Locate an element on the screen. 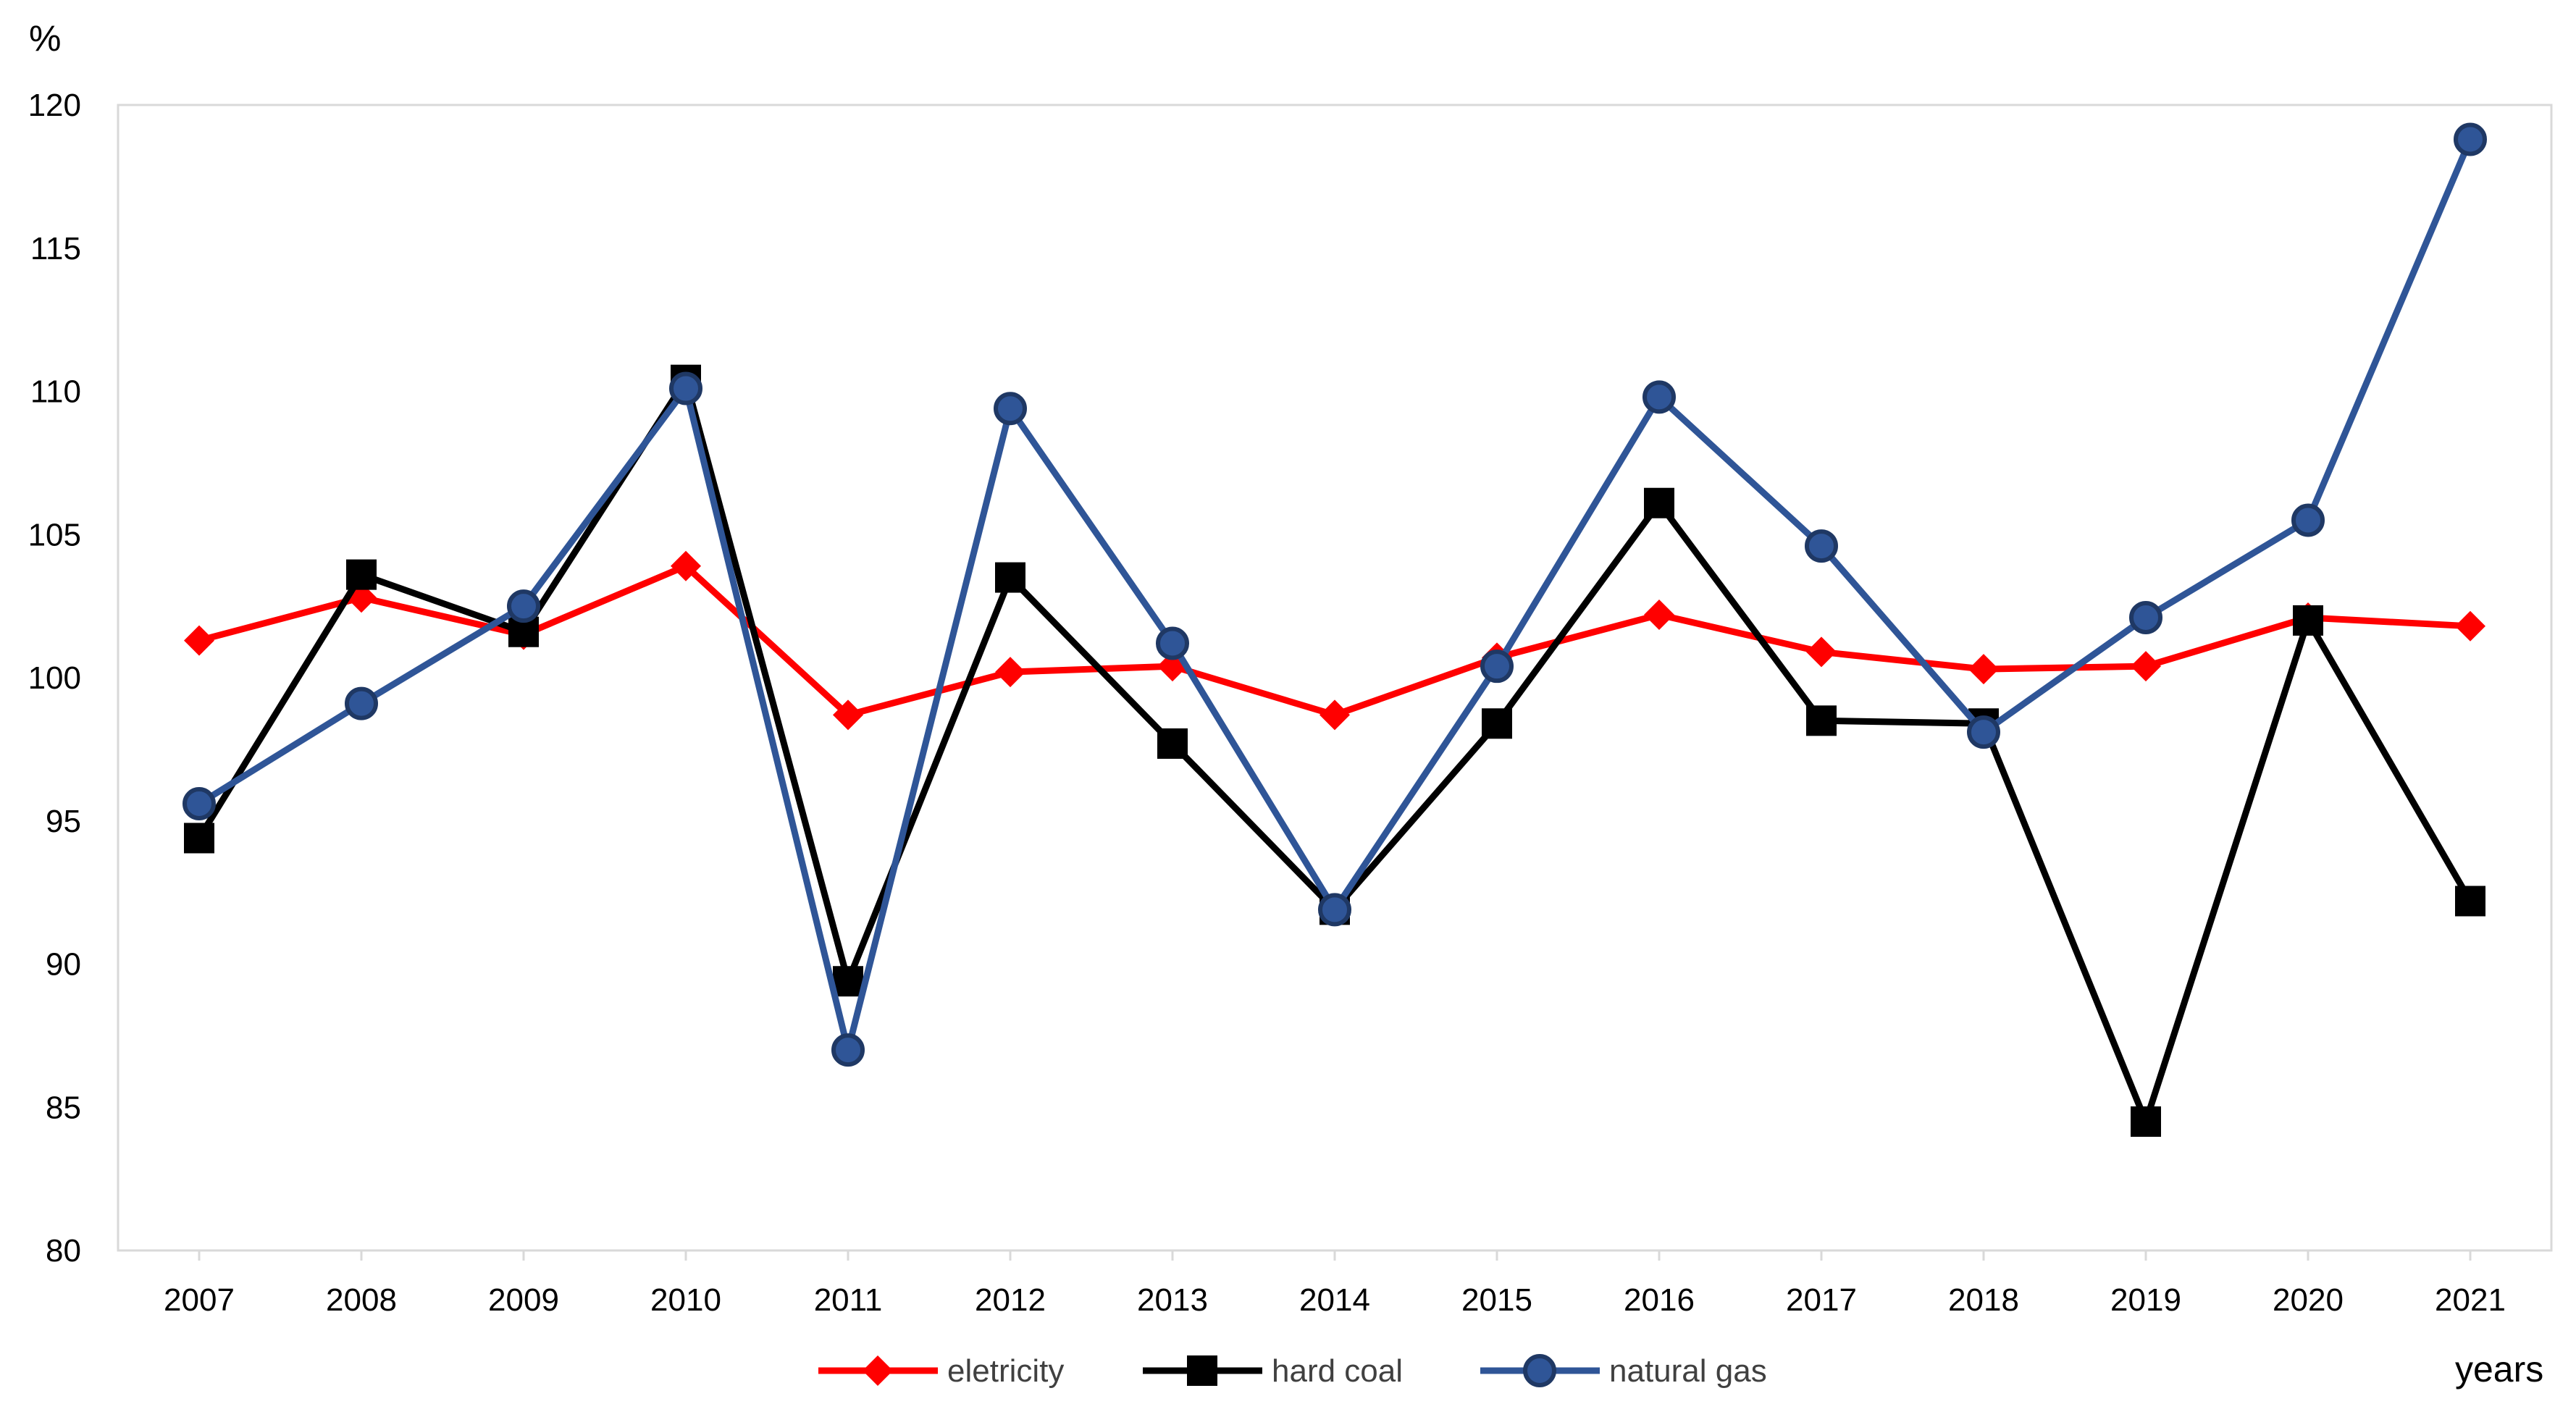  x-tick-label: 2016 is located at coordinates (1659, 1300).